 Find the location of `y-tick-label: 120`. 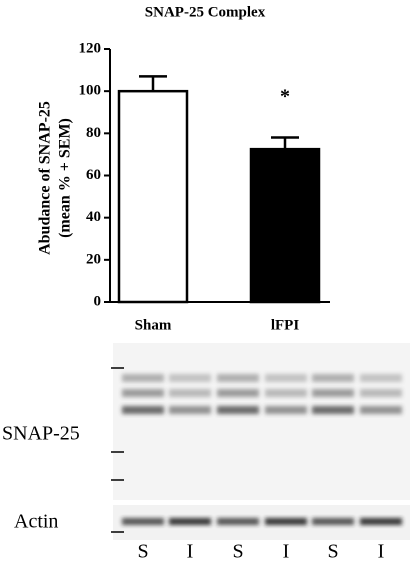

y-tick-label: 120 is located at coordinates (90, 48).